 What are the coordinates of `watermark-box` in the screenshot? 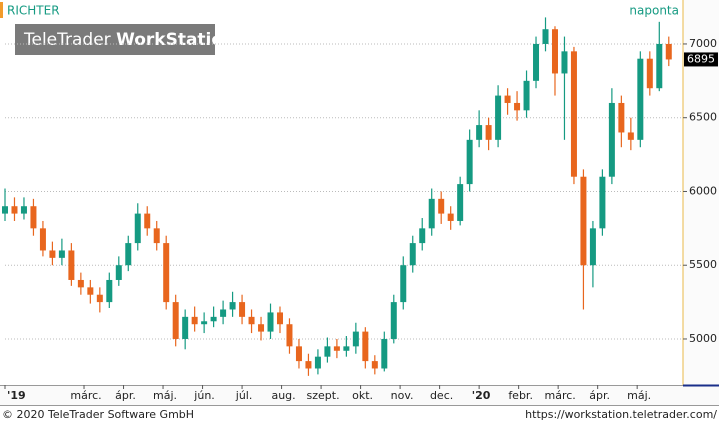 It's located at (115, 39).